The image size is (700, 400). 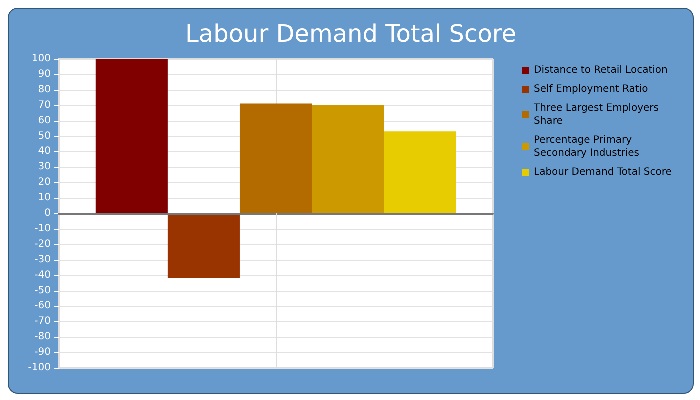 I want to click on legend-label: Three Largest Employers Share, so click(x=597, y=115).